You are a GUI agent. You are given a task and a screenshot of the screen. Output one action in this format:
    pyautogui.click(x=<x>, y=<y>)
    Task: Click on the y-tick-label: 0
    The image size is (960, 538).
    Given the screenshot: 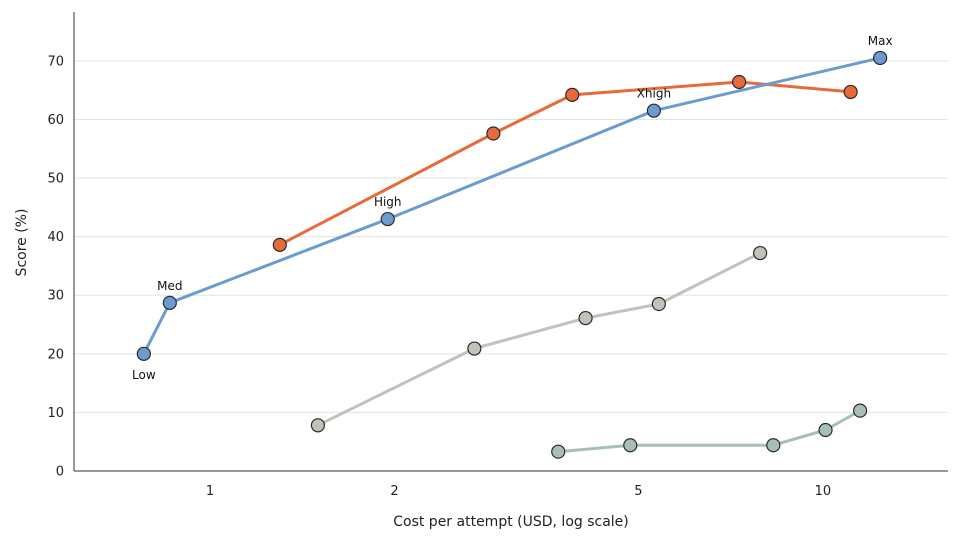 What is the action you would take?
    pyautogui.click(x=60, y=472)
    